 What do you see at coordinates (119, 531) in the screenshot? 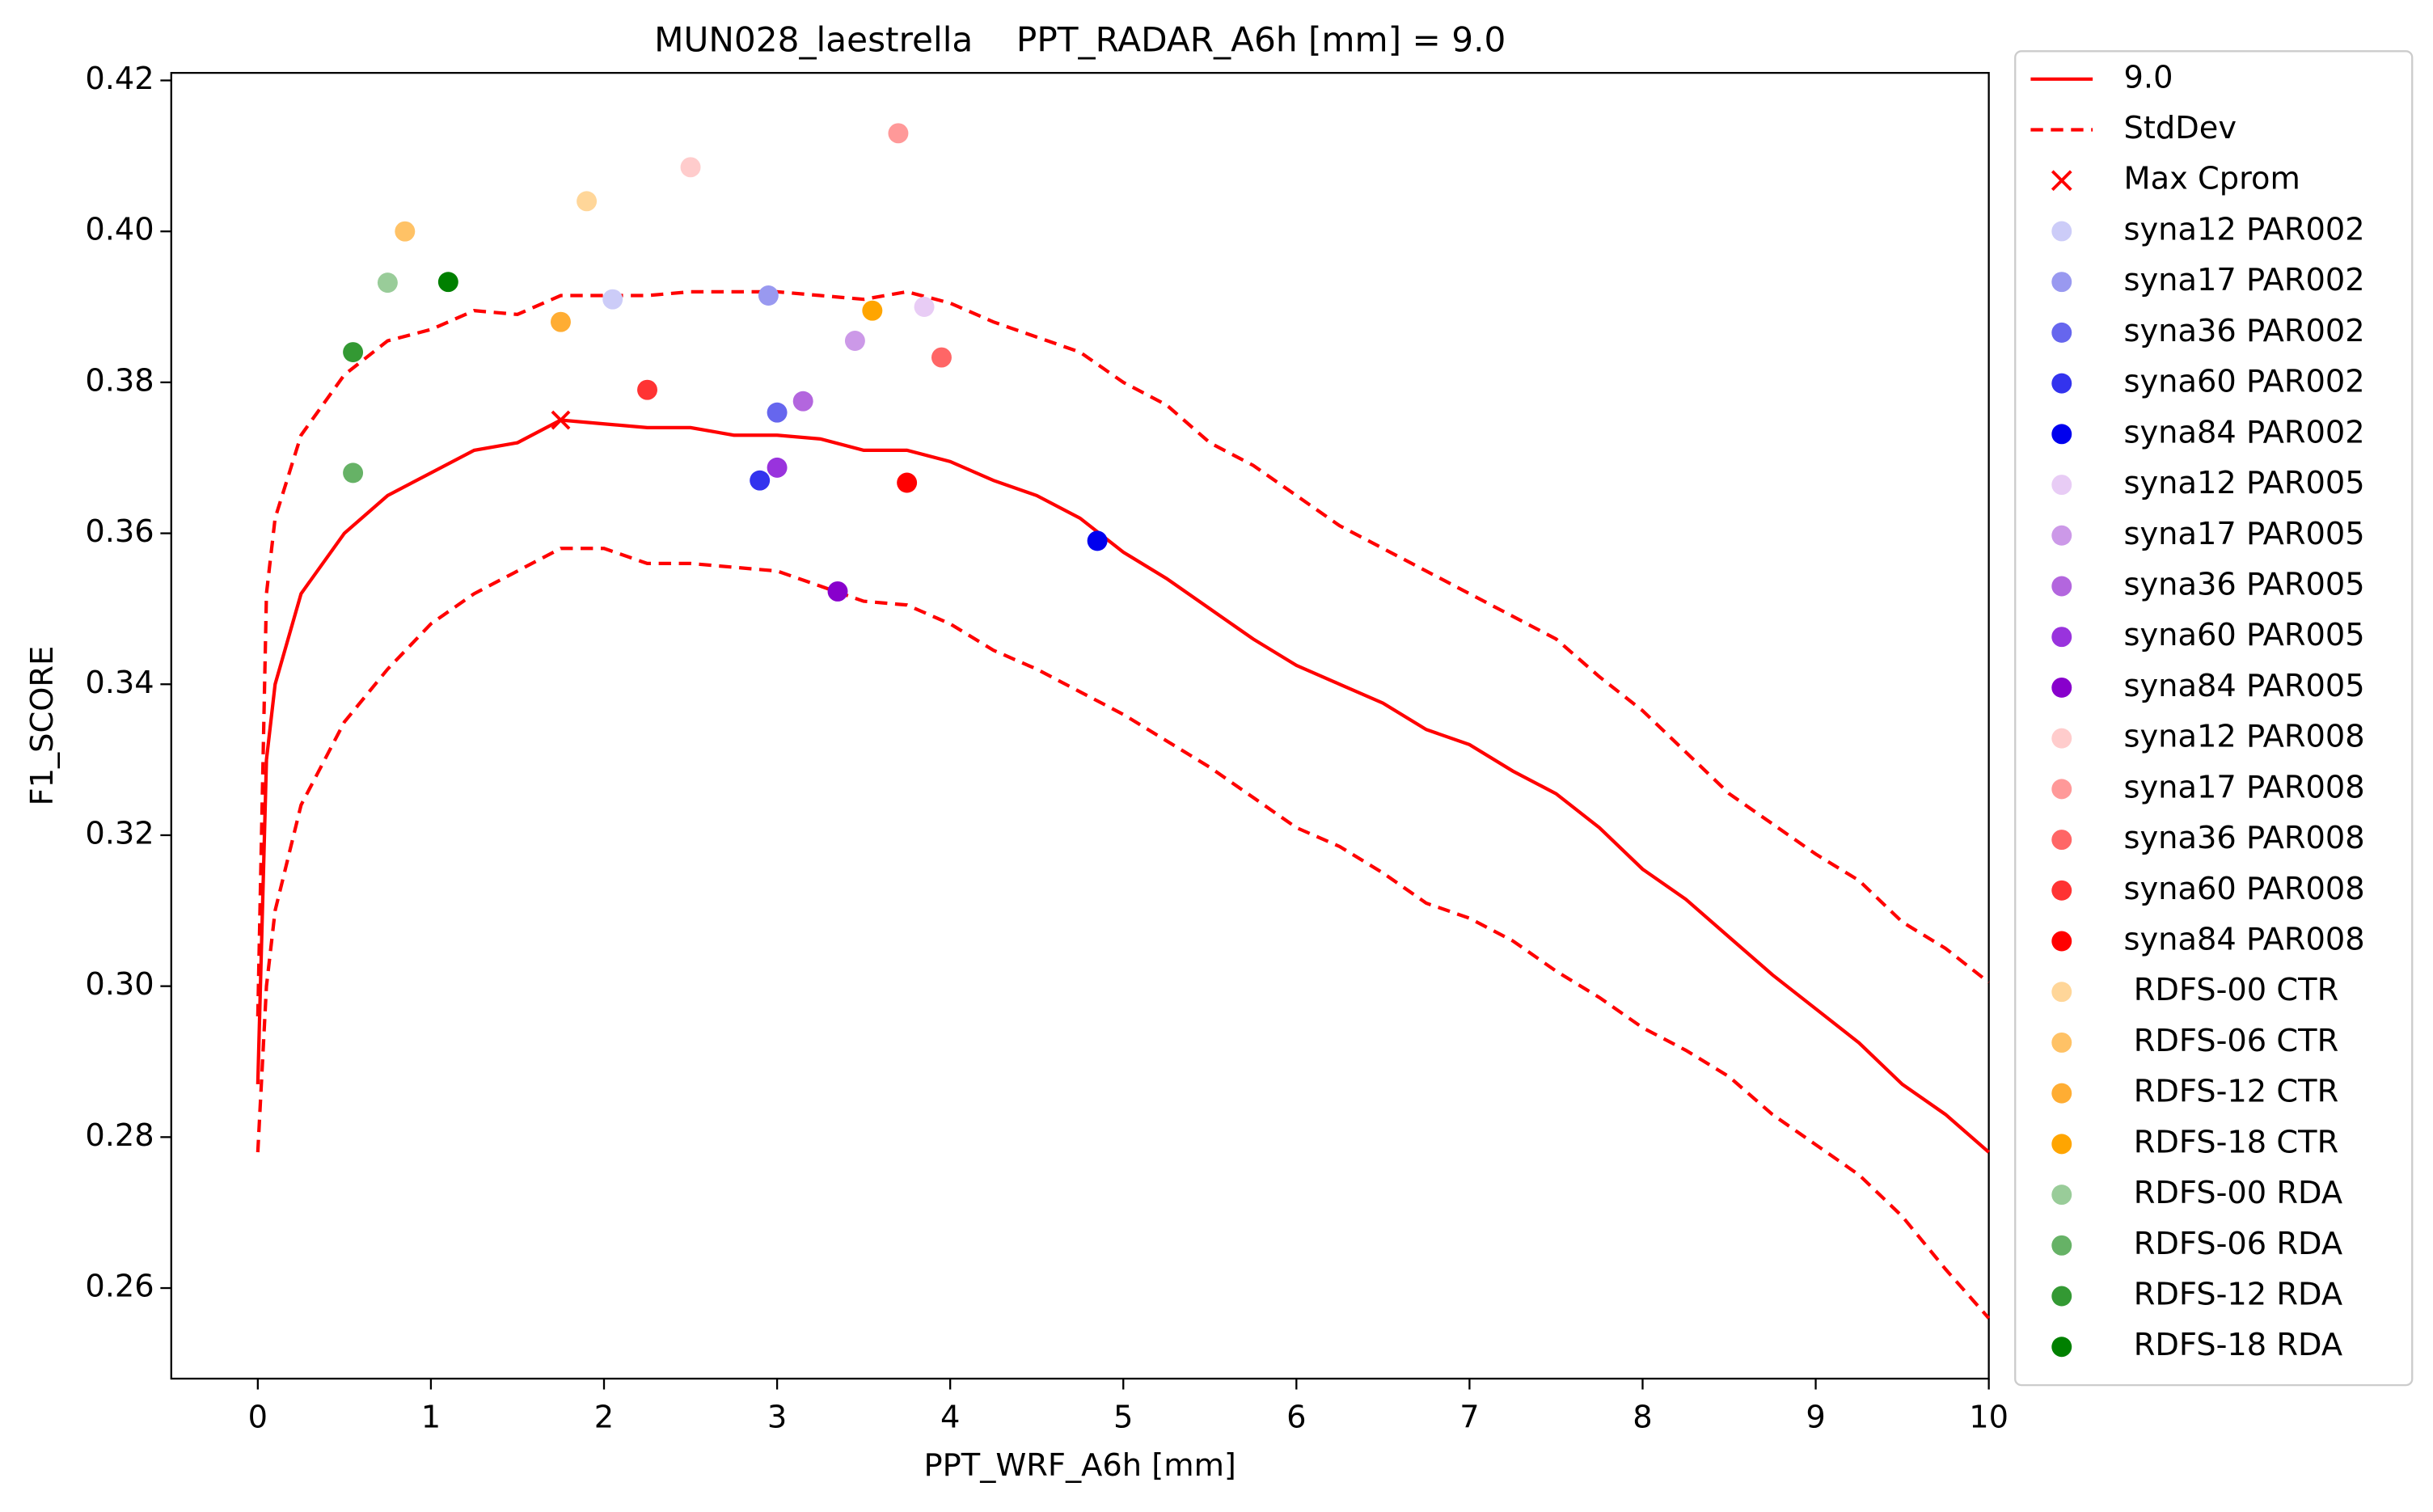
I see `y-tick-label: 0.36` at bounding box center [119, 531].